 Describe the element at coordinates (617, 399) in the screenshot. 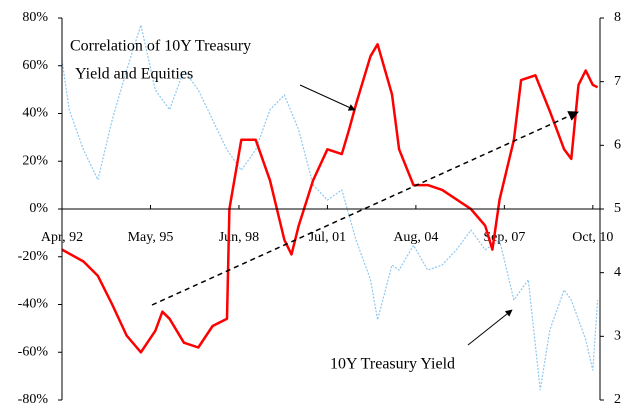

I see `y2-tick-label: 2` at that location.